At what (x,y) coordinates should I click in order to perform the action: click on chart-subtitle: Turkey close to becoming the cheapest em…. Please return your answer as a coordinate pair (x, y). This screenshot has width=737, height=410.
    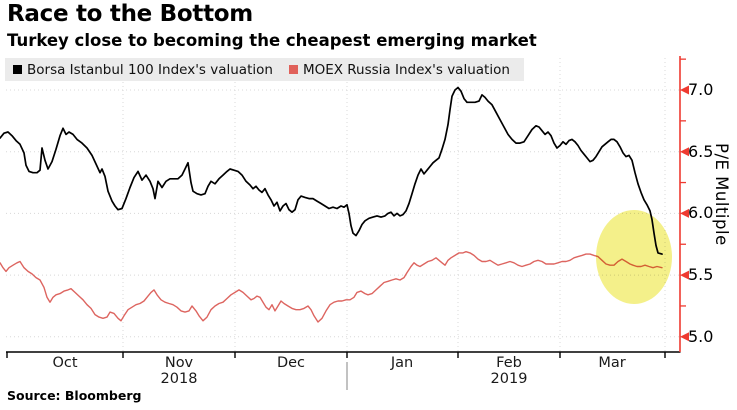
    Looking at the image, I should click on (272, 40).